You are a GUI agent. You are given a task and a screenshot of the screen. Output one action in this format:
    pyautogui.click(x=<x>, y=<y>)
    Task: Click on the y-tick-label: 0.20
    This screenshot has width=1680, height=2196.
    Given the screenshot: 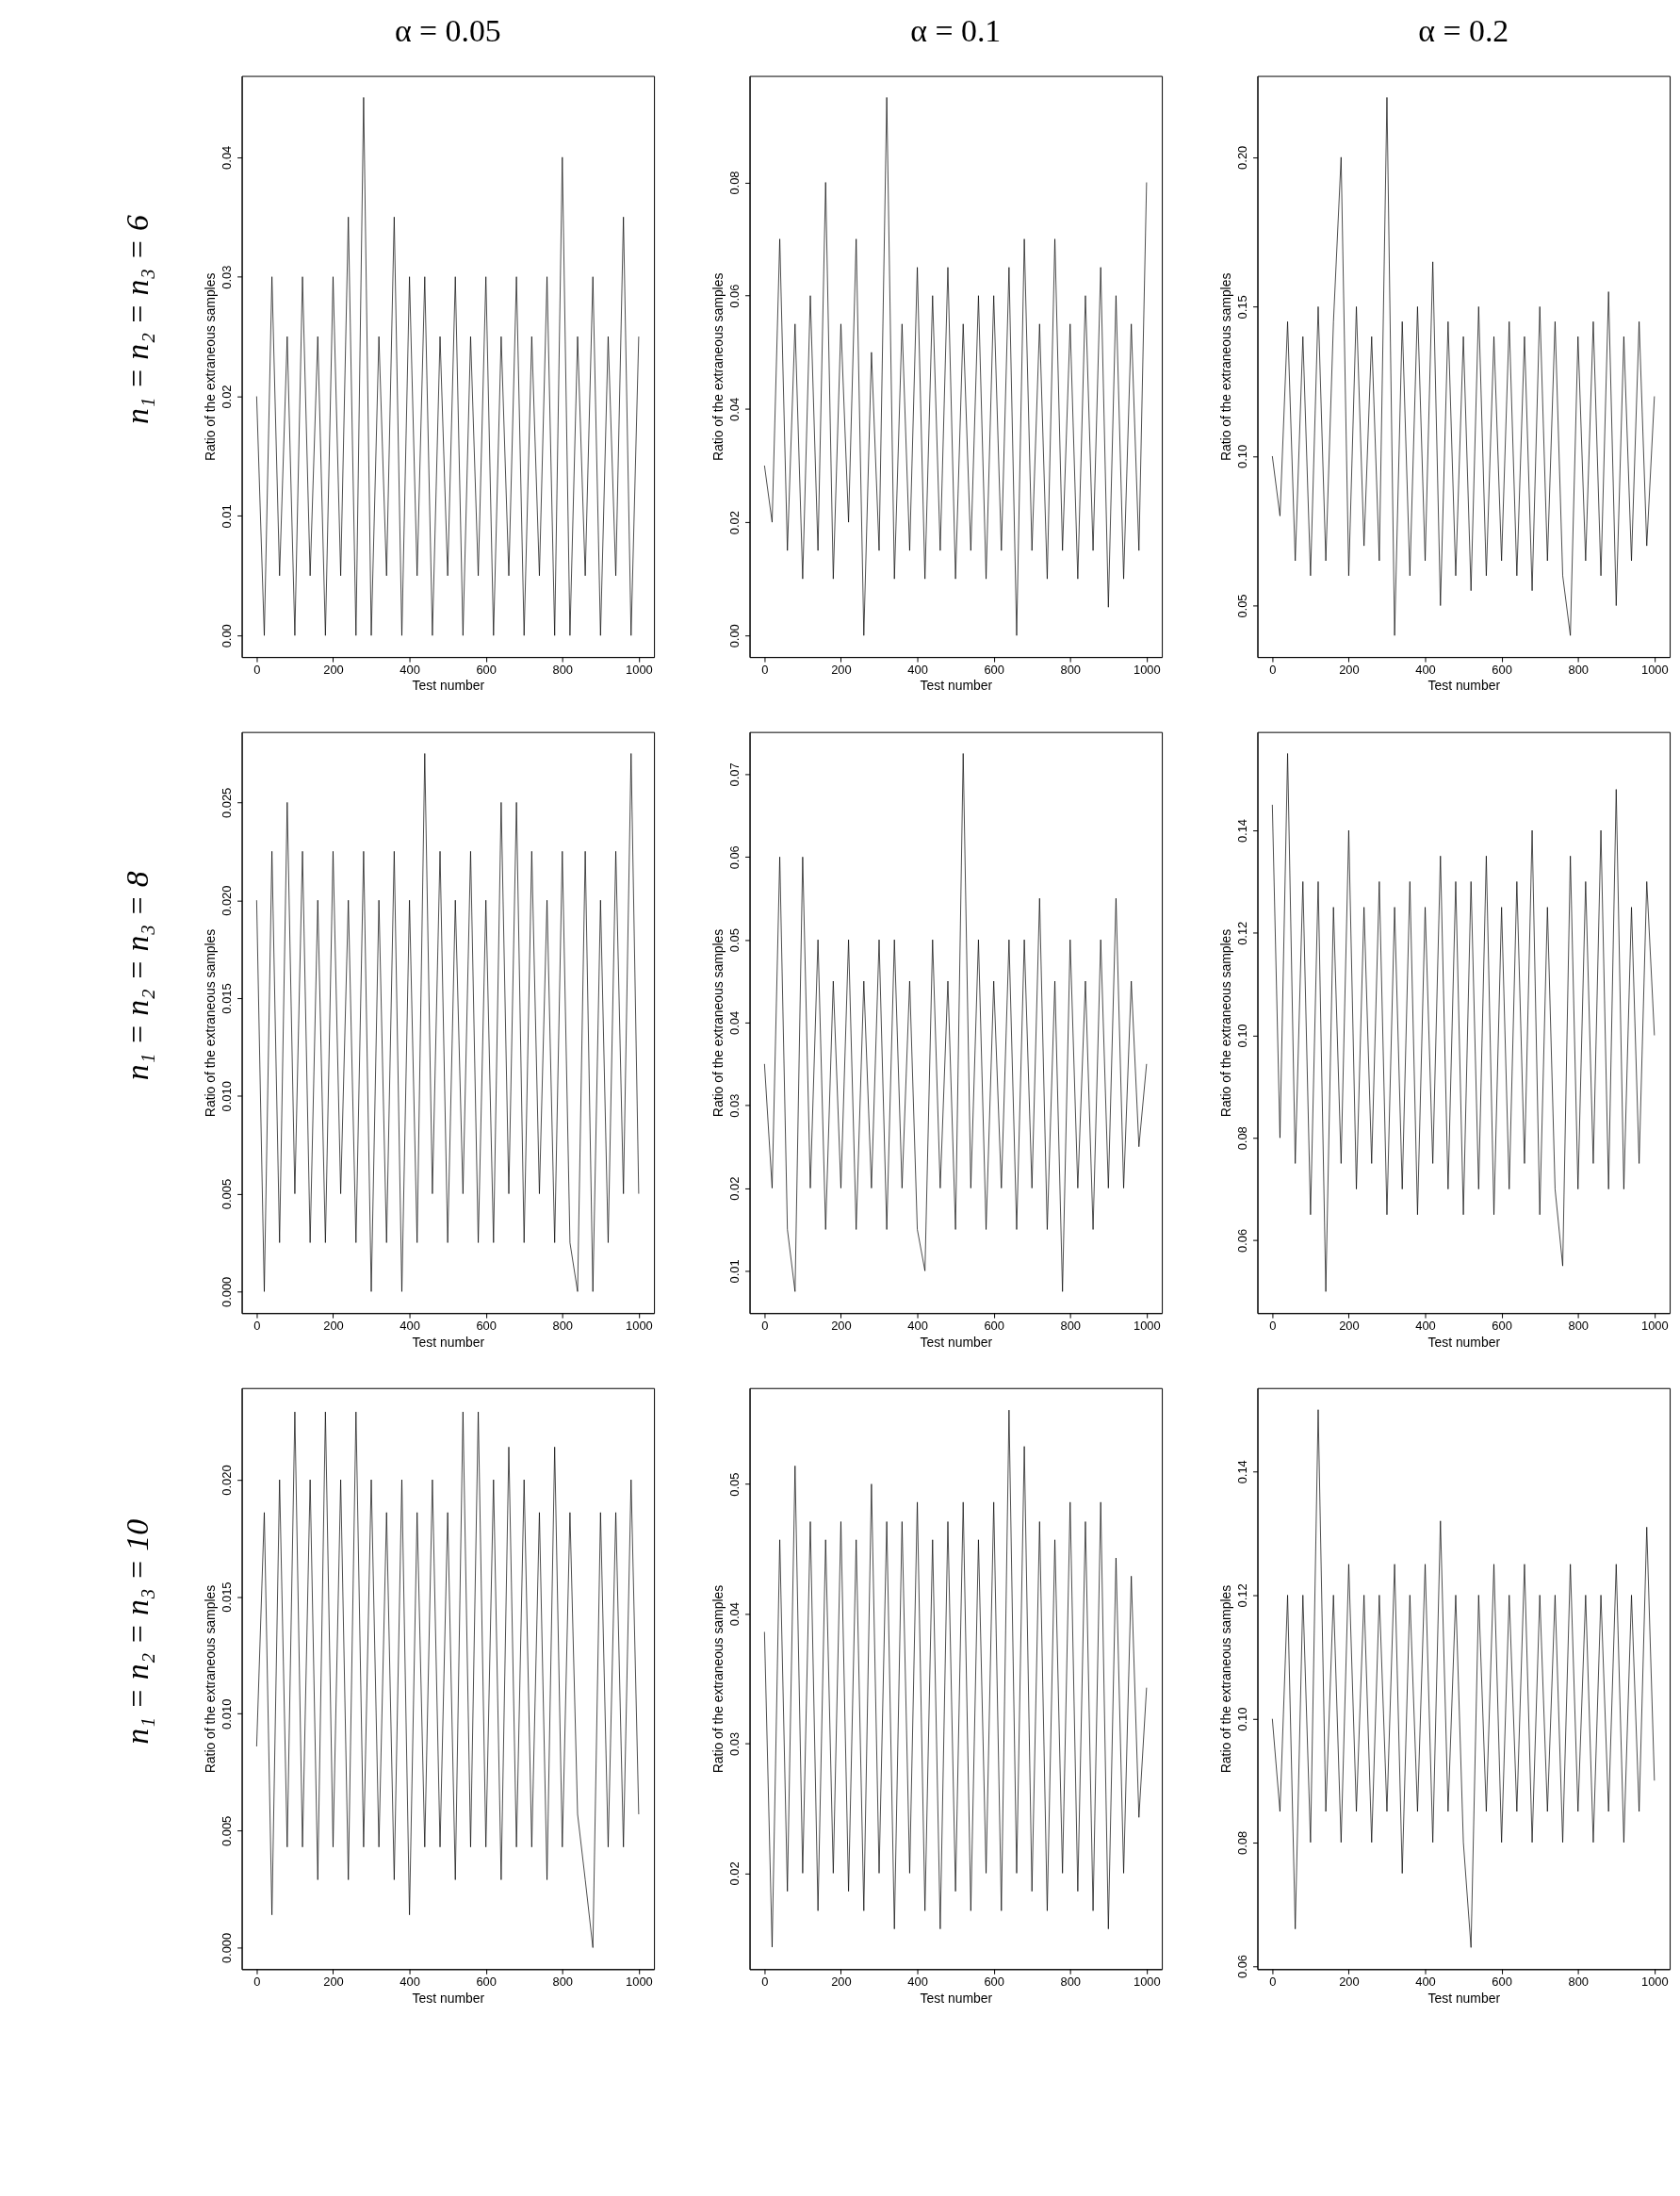 What is the action you would take?
    pyautogui.click(x=1242, y=157)
    